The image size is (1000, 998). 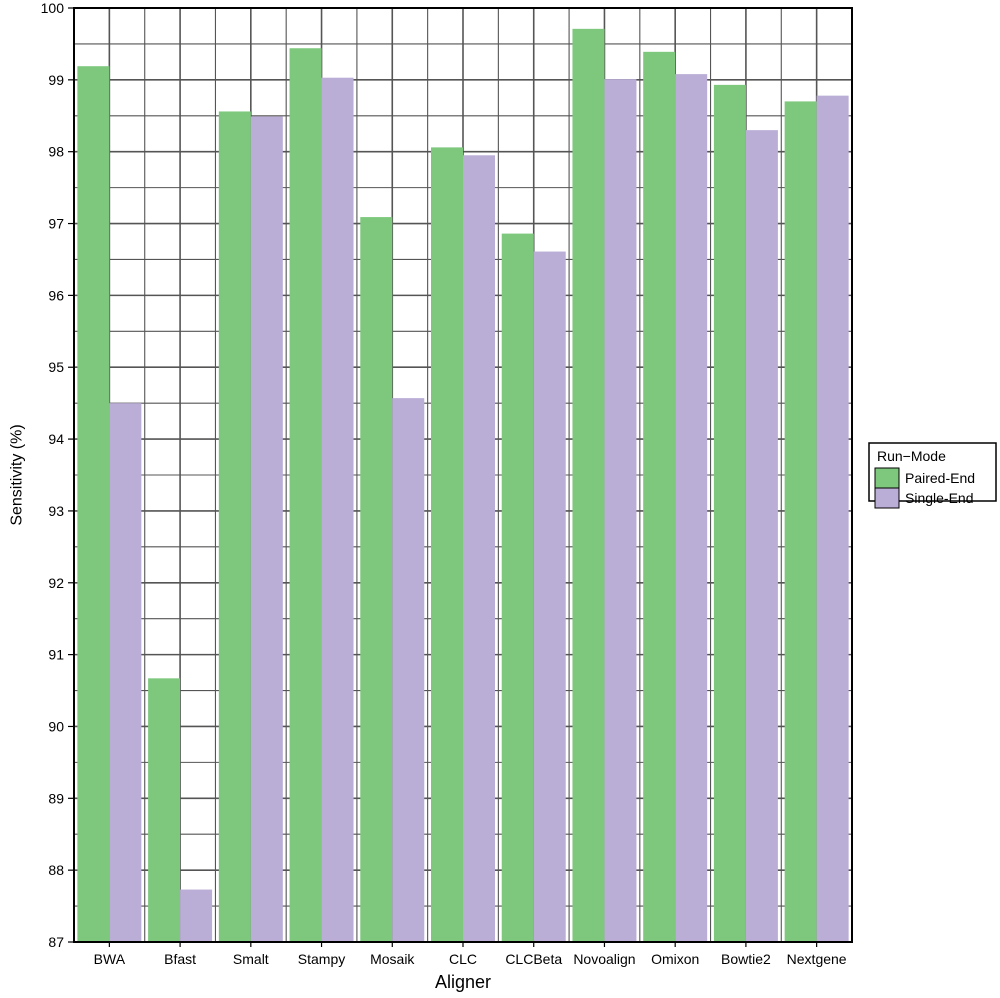 I want to click on bar-clc-paired-end: CLC / Paired-End: 98.06, so click(x=447, y=545).